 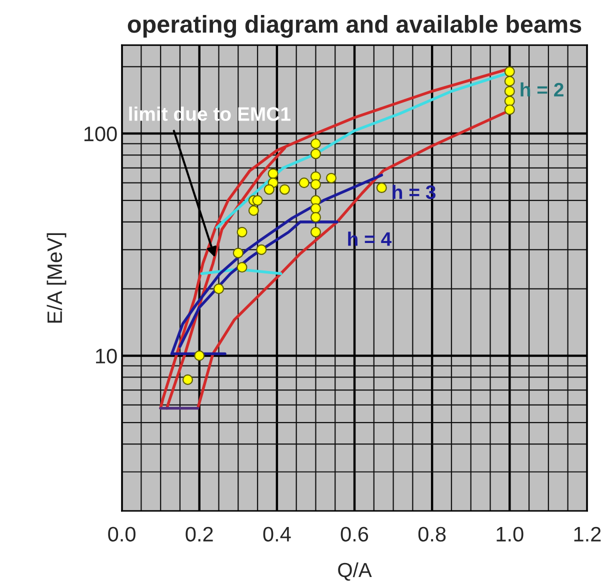 What do you see at coordinates (587, 534) in the screenshot?
I see `x-tick-label: 1.2` at bounding box center [587, 534].